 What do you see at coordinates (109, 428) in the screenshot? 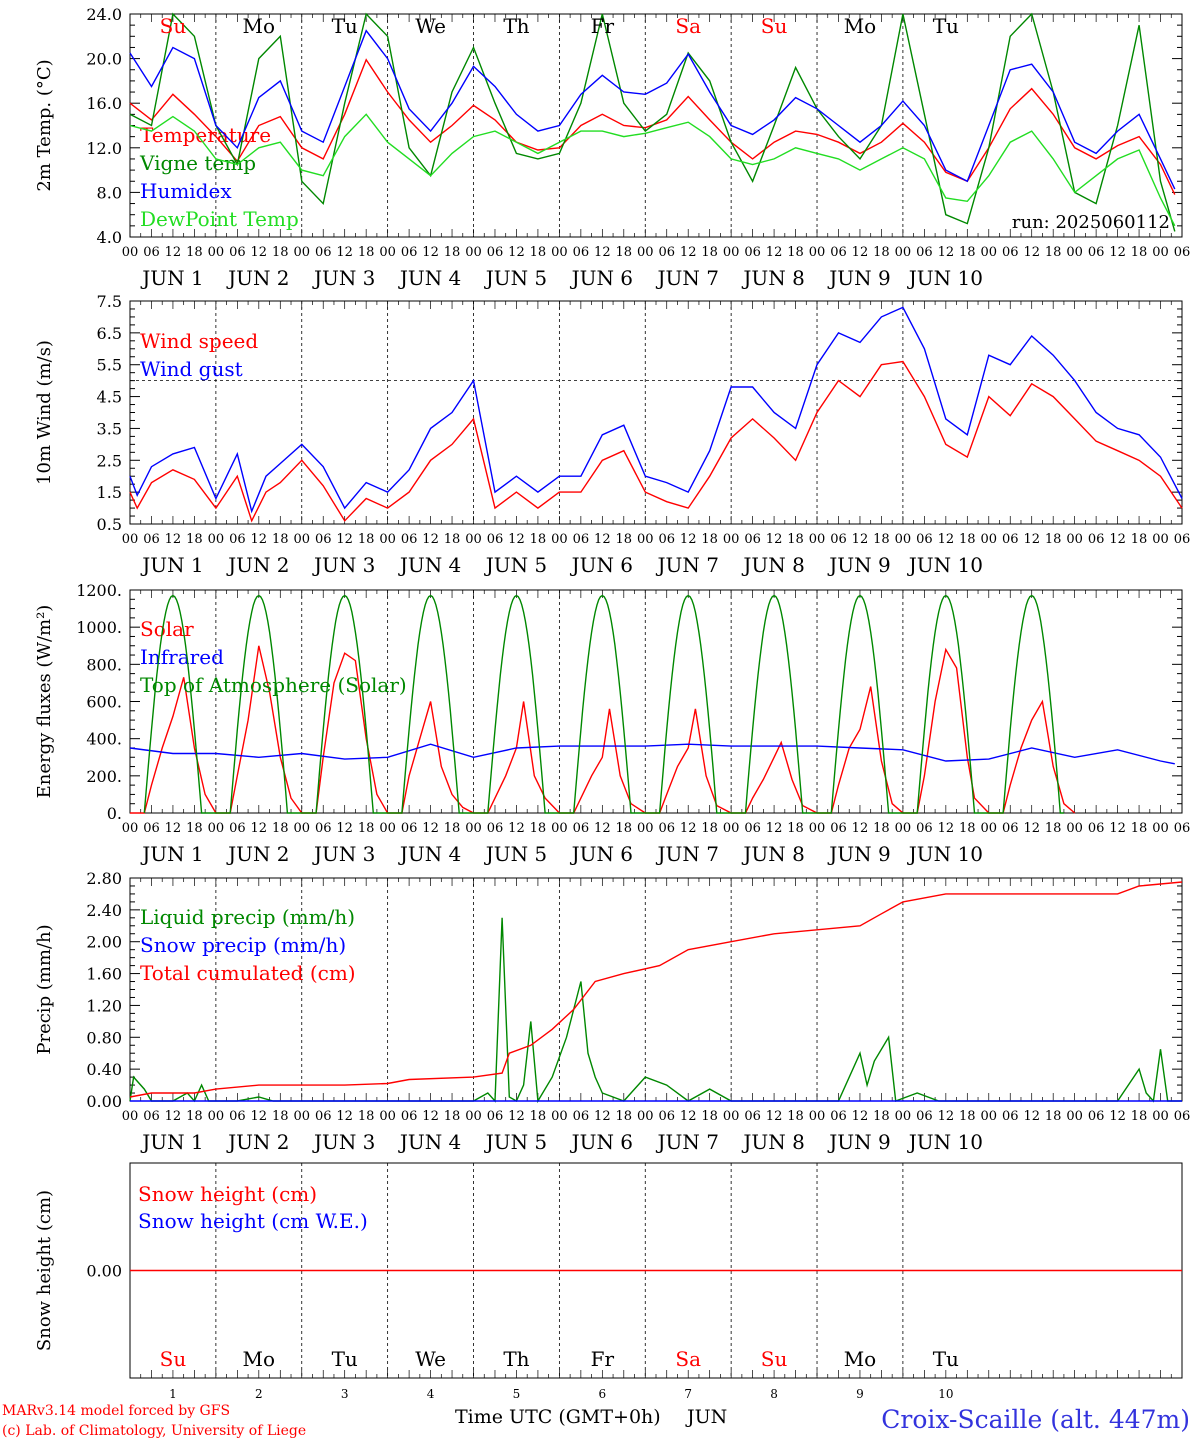
I see `y-tick-label: 3.5` at bounding box center [109, 428].